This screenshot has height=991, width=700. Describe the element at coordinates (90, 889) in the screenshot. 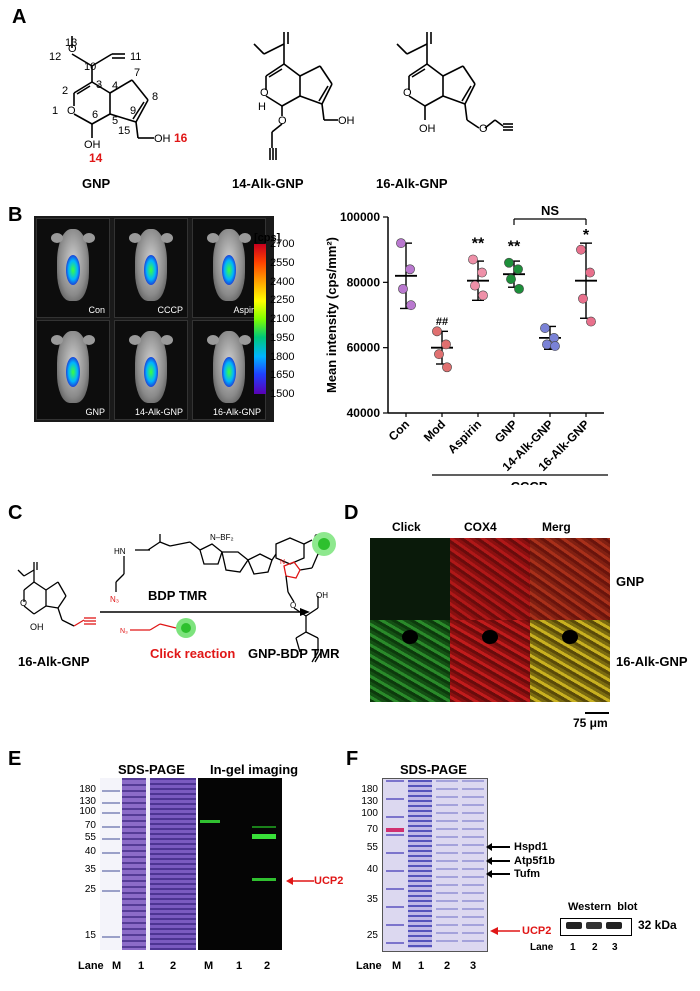

I see `mw-marker-e: 25` at that location.